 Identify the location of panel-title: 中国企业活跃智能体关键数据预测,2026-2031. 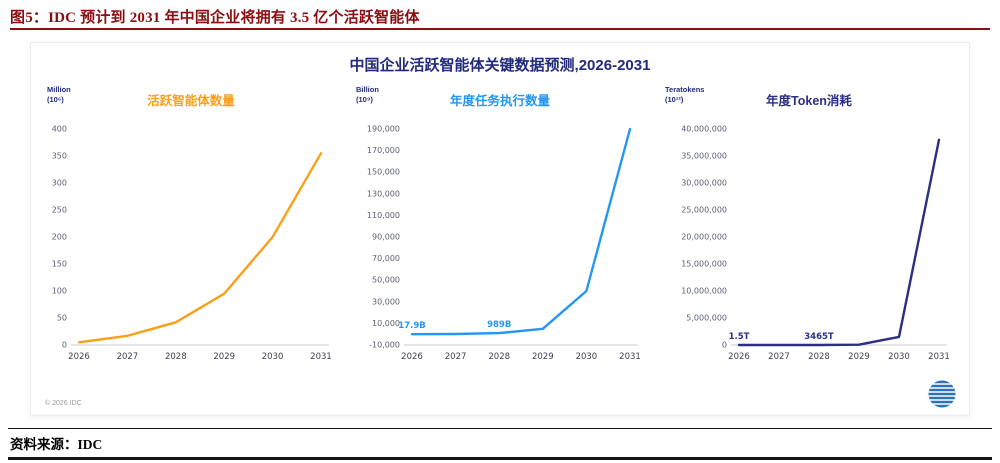
(500, 65).